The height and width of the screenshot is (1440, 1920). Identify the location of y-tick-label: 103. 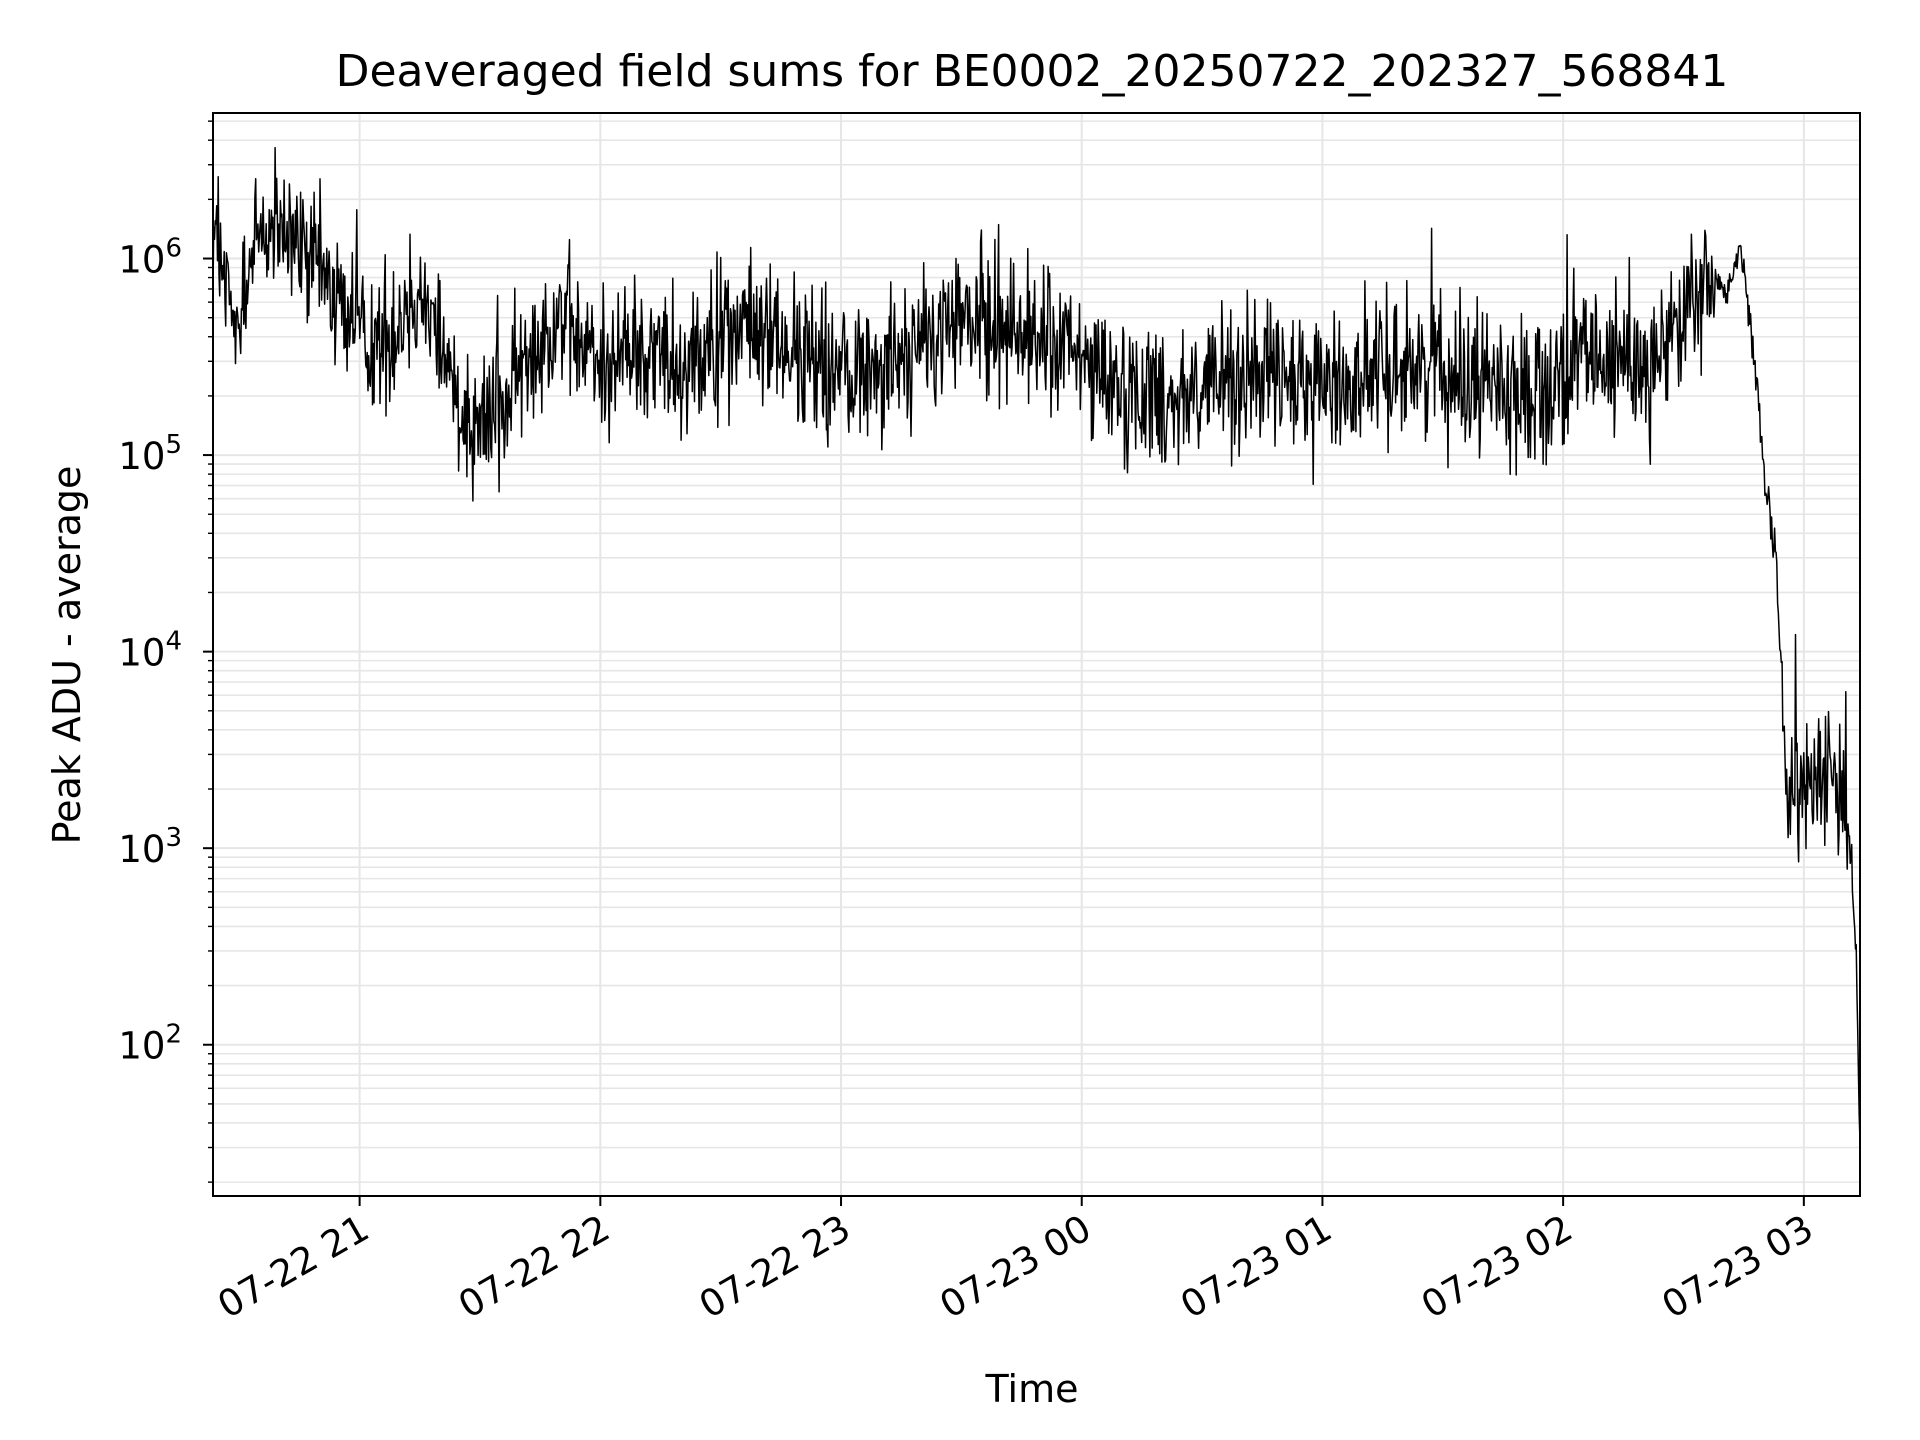
(150, 847).